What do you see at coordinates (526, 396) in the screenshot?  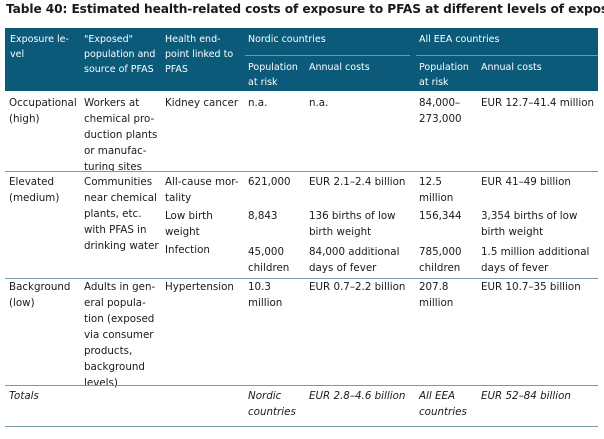 I see `totals-eea-cost: EUR 52–84 billion` at bounding box center [526, 396].